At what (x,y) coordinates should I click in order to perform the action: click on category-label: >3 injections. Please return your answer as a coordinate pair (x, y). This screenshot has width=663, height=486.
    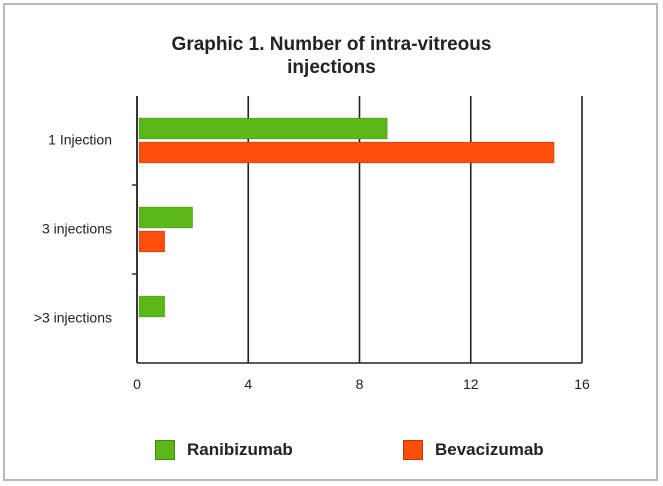
    Looking at the image, I should click on (73, 318).